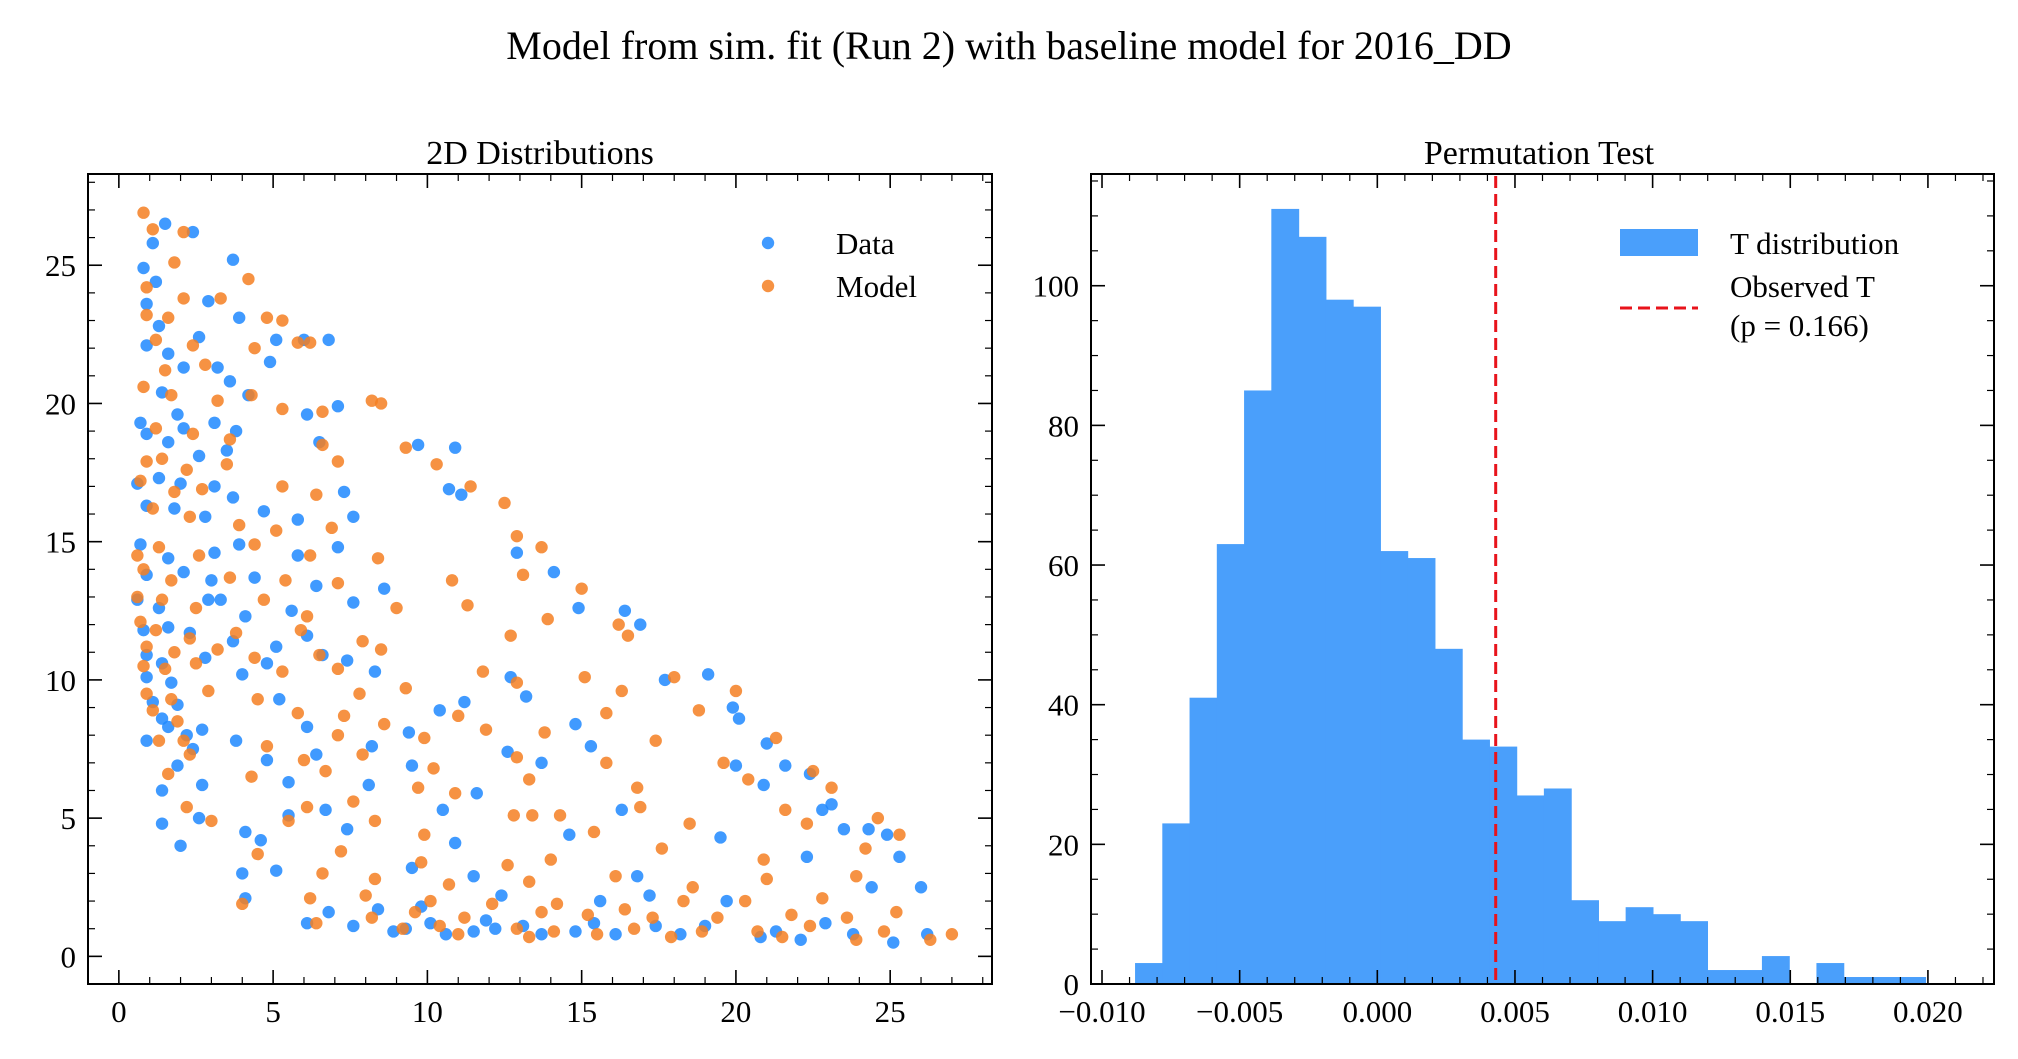 The image size is (2018, 1059). What do you see at coordinates (1515, 1011) in the screenshot?
I see `histogram-x-tick-label: 0.005` at bounding box center [1515, 1011].